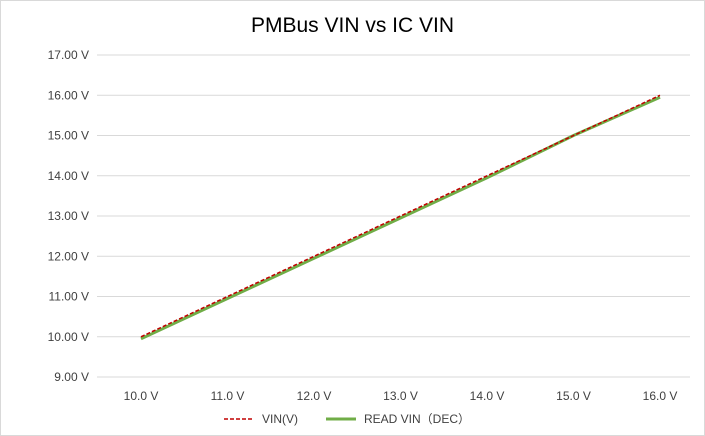 The image size is (705, 436). I want to click on x-tick-label: 12.0 V, so click(314, 396).